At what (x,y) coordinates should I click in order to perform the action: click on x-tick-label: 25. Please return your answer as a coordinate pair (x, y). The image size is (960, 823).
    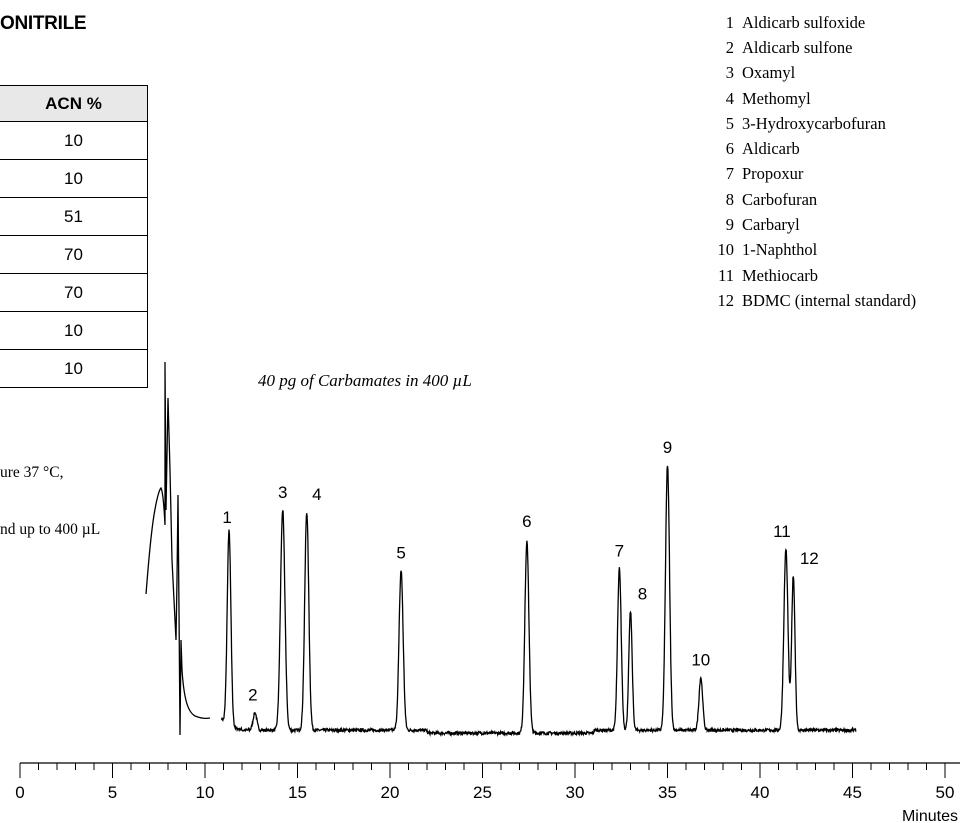
    Looking at the image, I should click on (482, 792).